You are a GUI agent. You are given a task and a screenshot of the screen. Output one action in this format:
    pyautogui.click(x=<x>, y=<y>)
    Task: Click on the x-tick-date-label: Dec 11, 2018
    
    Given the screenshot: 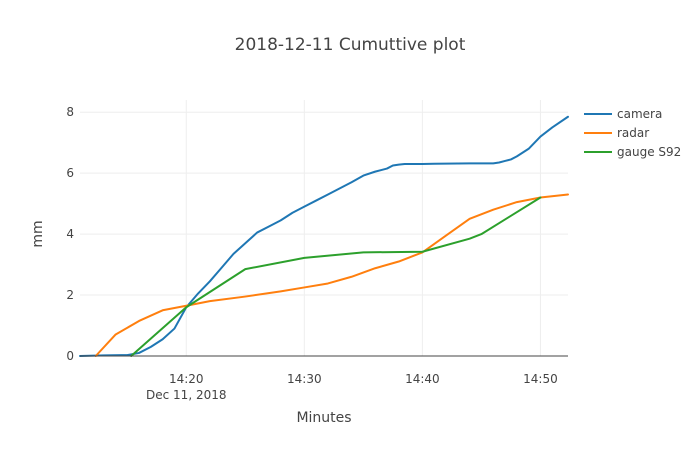 What is the action you would take?
    pyautogui.click(x=186, y=395)
    